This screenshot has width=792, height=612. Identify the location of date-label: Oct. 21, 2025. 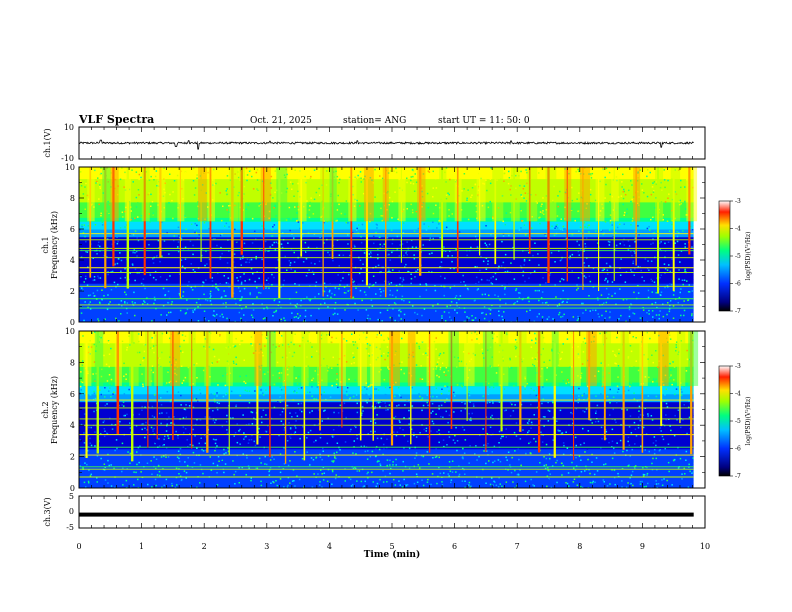
(281, 121).